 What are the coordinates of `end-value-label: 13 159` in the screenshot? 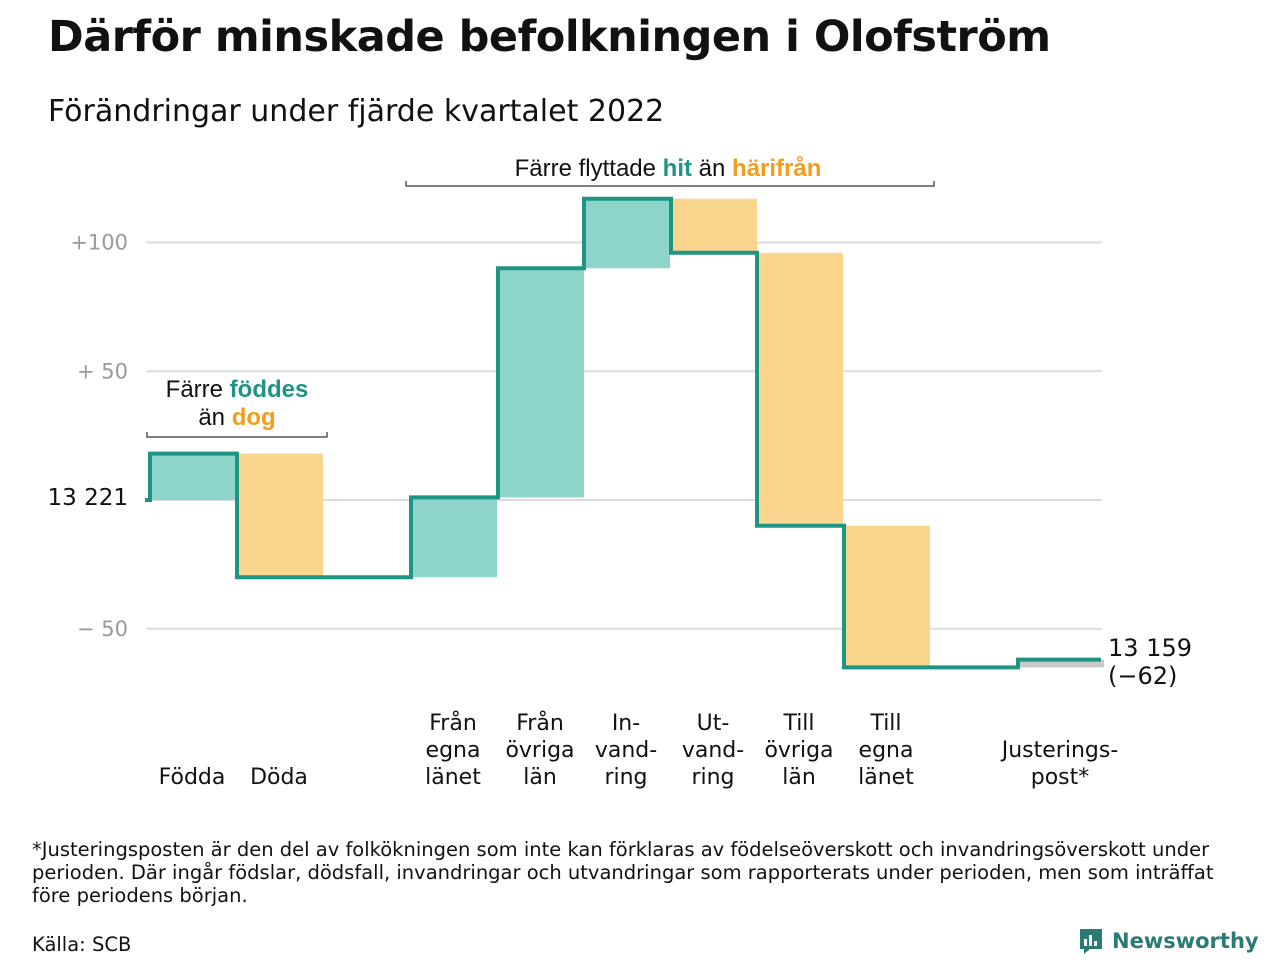 It's located at (1150, 648).